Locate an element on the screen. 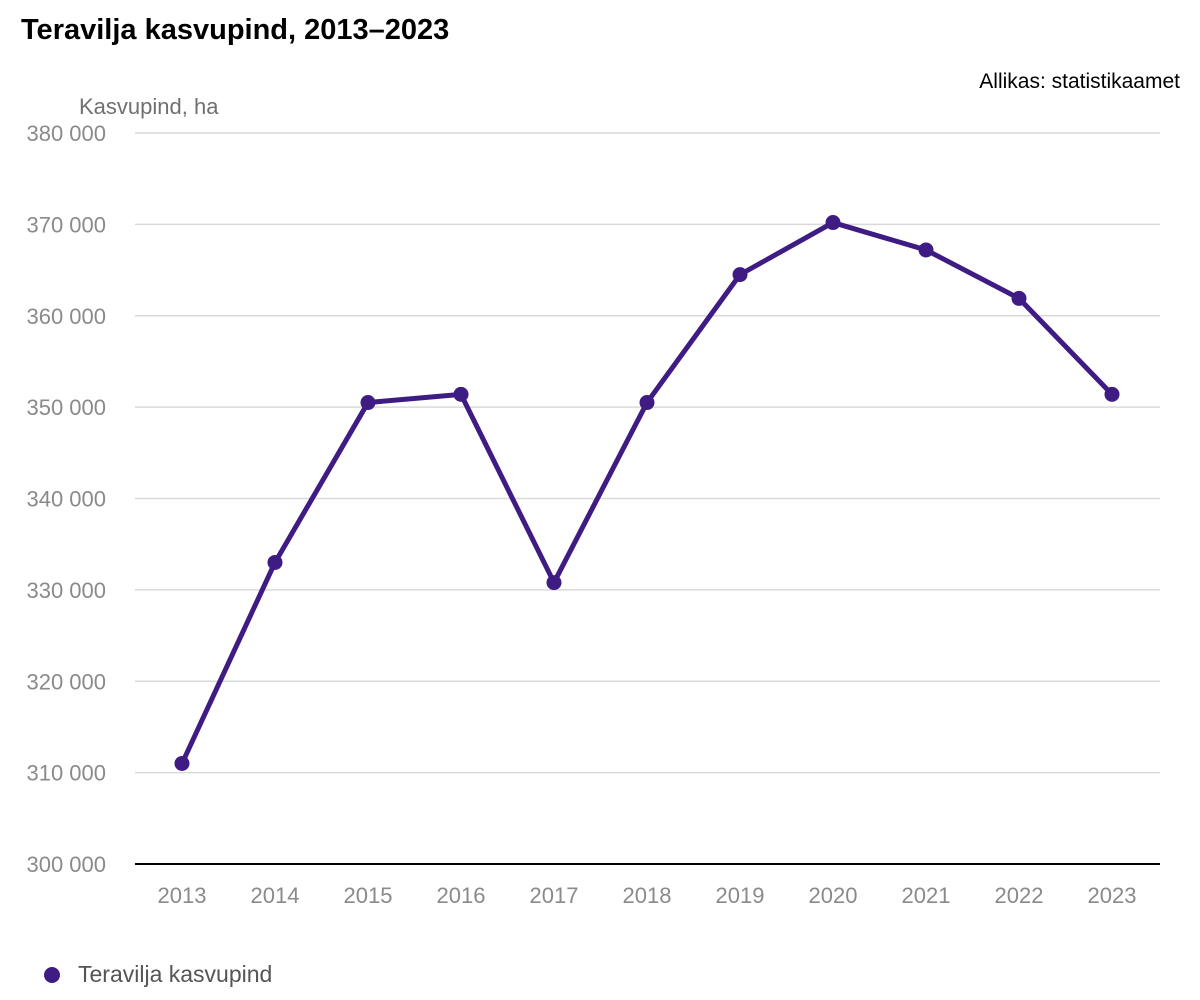 The image size is (1200, 1000). y-tick-label: 320 000 is located at coordinates (66, 681).